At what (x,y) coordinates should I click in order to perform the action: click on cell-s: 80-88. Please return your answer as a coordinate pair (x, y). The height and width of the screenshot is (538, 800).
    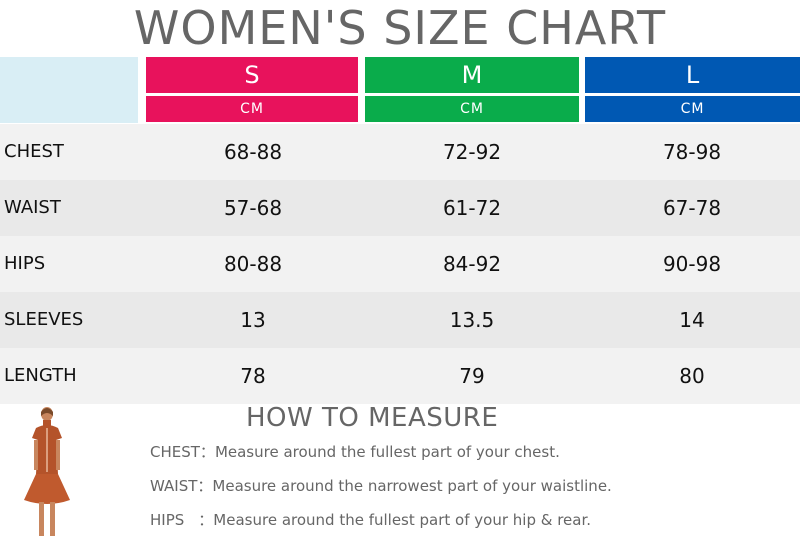
    Looking at the image, I should click on (253, 264).